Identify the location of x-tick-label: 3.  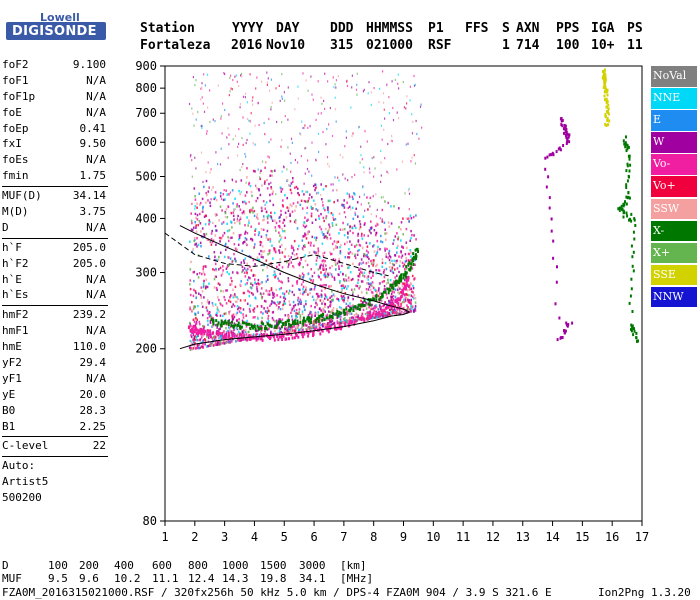
(224, 537).